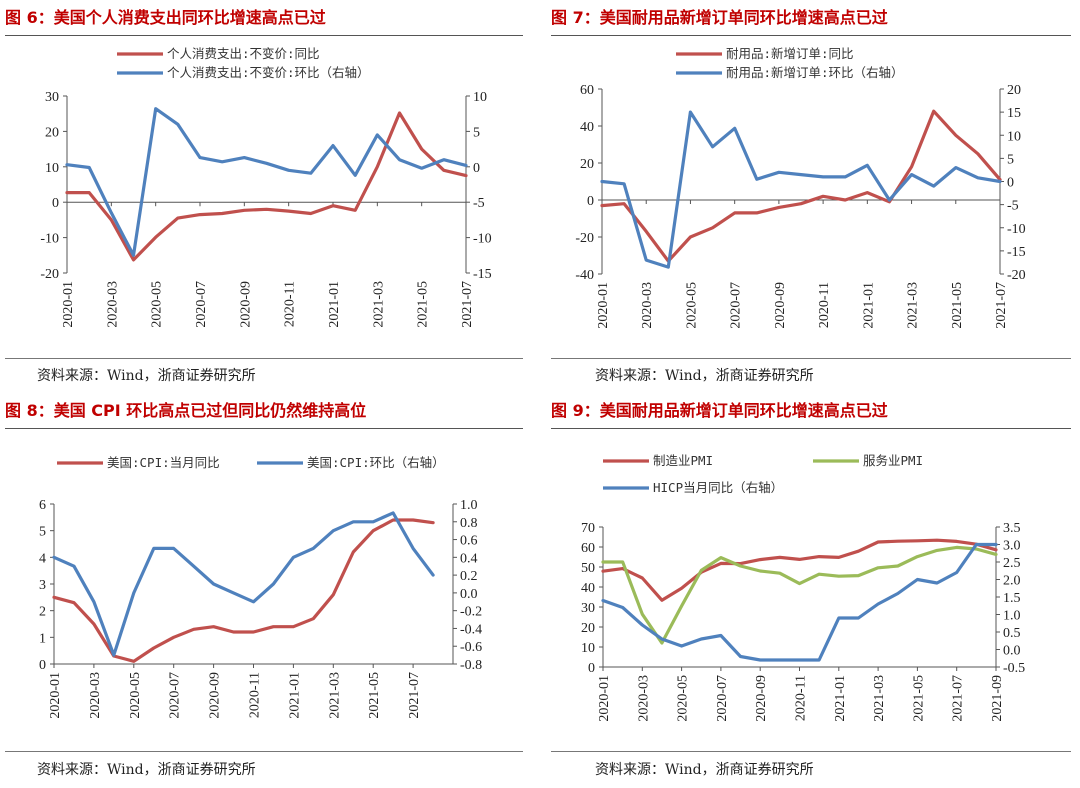  What do you see at coordinates (376, 462) in the screenshot?
I see `legend-label: 美国:CPI:环比（右轴）` at bounding box center [376, 462].